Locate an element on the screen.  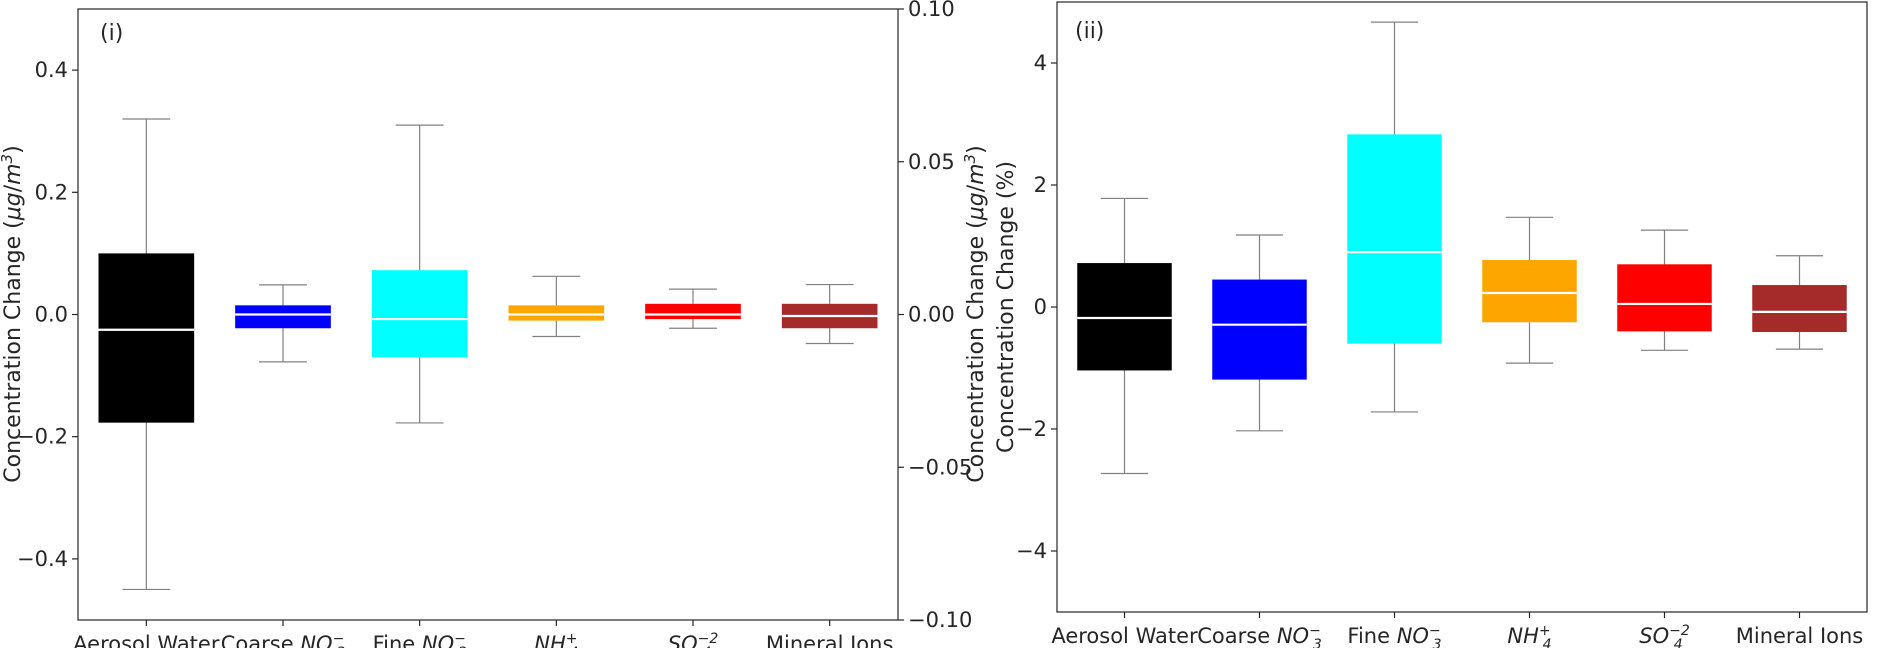
y-tick-label: −4 is located at coordinates (1031, 551).